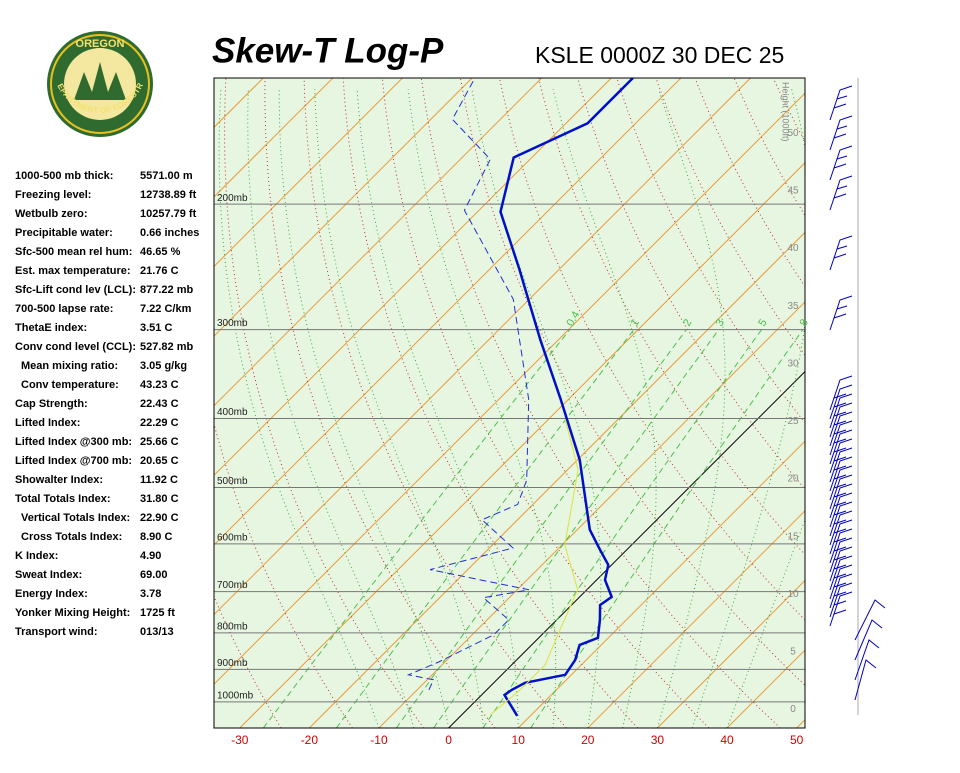  Describe the element at coordinates (232, 198) in the screenshot. I see `y-tick-label: 200mb` at that location.